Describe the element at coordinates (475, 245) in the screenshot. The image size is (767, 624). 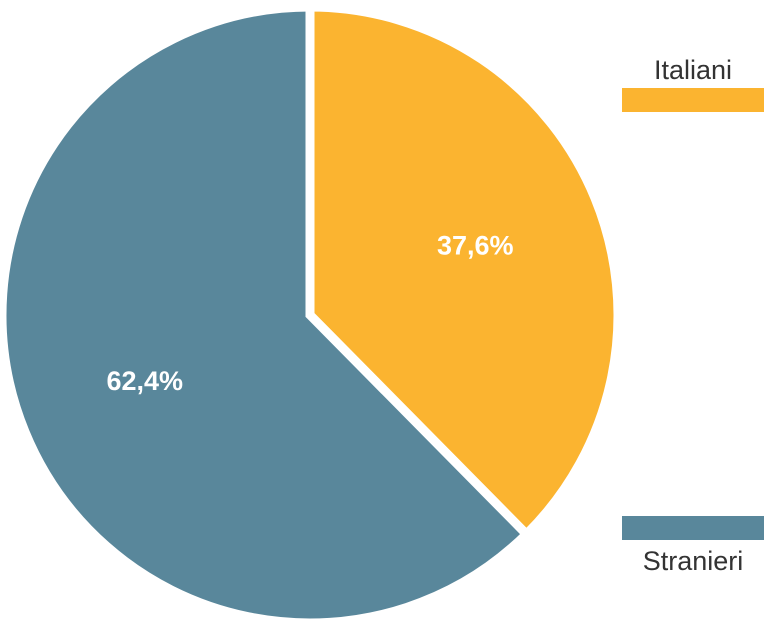
I see `slice-value-label-italiani: 37,6%` at that location.